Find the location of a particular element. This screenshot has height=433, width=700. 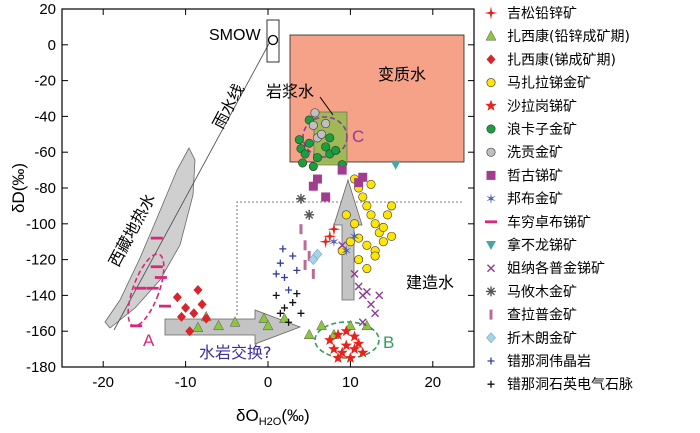

metamorphic-label: 变质水 is located at coordinates (402, 74).